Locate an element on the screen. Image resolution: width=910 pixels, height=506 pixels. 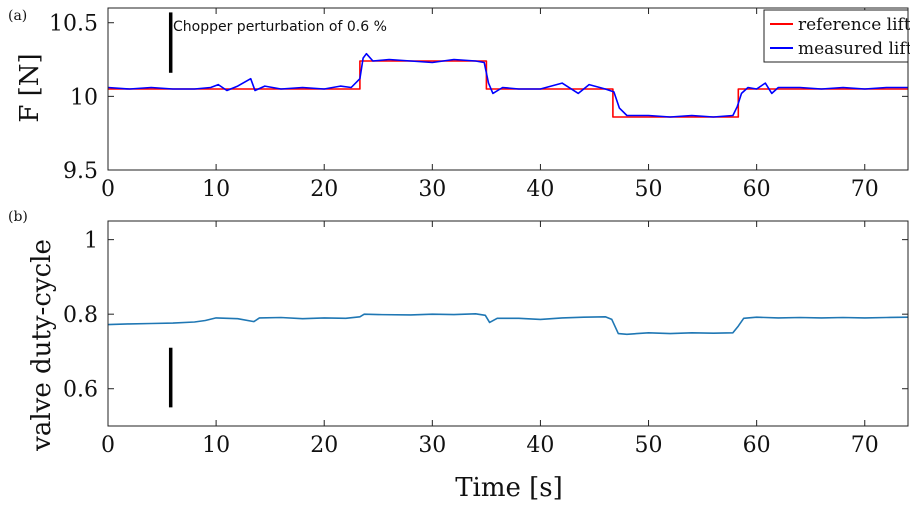
series-line-reference-lift is located at coordinates (508, 89).